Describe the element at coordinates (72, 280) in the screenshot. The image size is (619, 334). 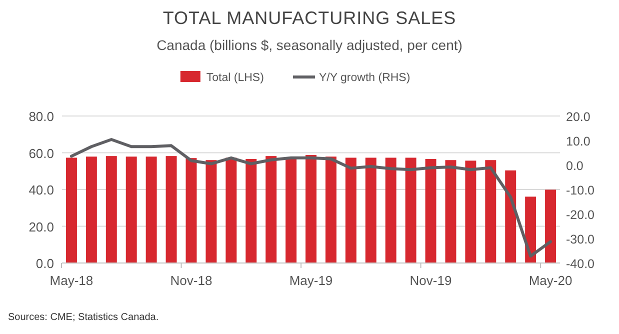
I see `x-tick-label: May-18` at that location.